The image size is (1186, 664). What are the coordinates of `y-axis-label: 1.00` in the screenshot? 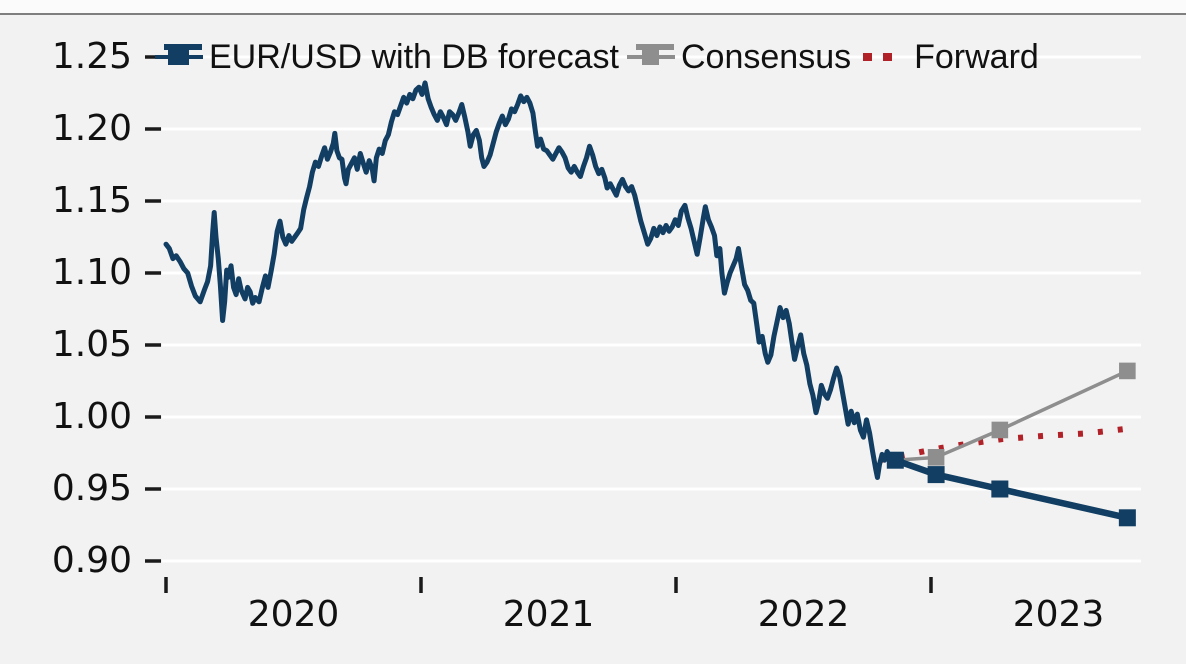 It's located at (91, 416).